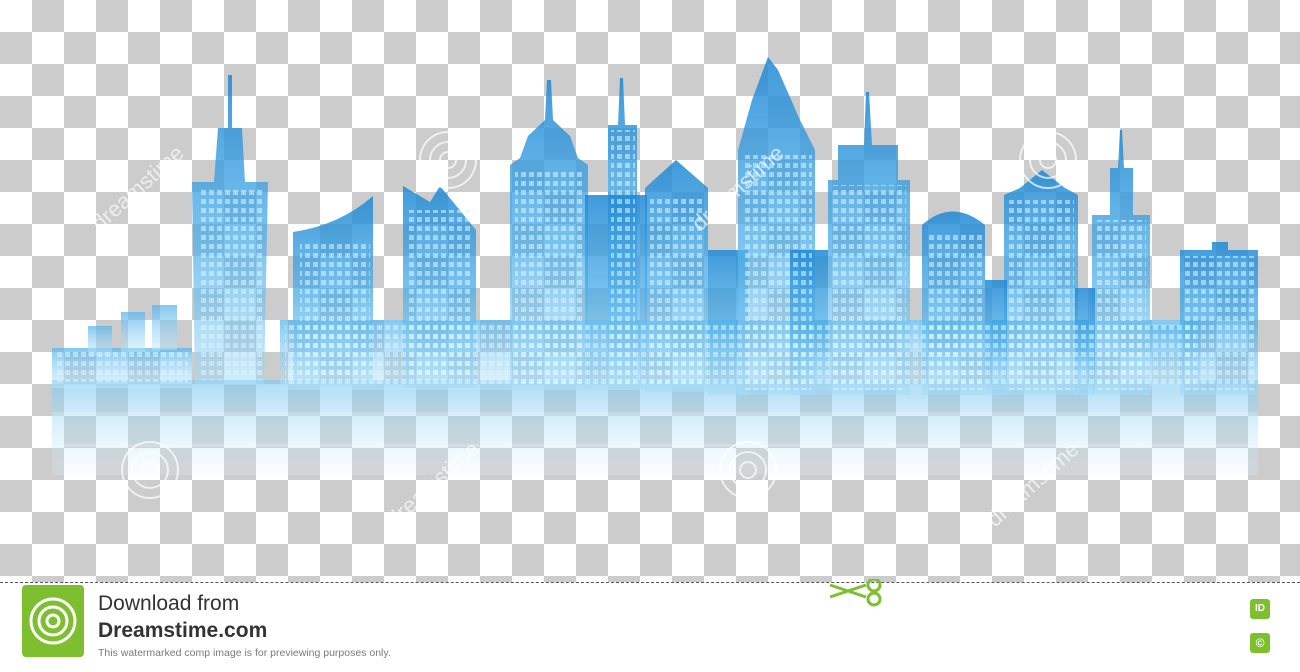  What do you see at coordinates (169, 603) in the screenshot?
I see `download-from-label: Download from` at bounding box center [169, 603].